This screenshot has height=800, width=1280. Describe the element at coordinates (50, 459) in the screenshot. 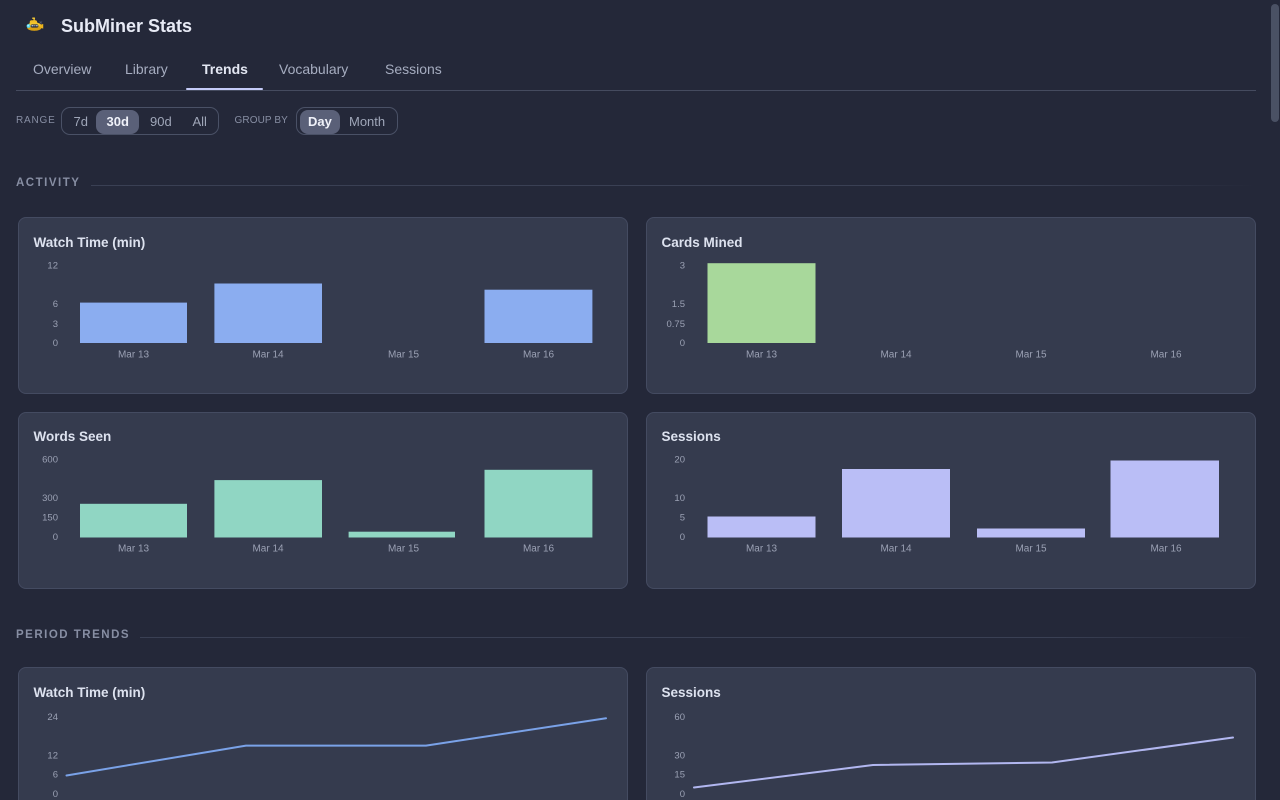

I see `svg-text: 600` at that location.